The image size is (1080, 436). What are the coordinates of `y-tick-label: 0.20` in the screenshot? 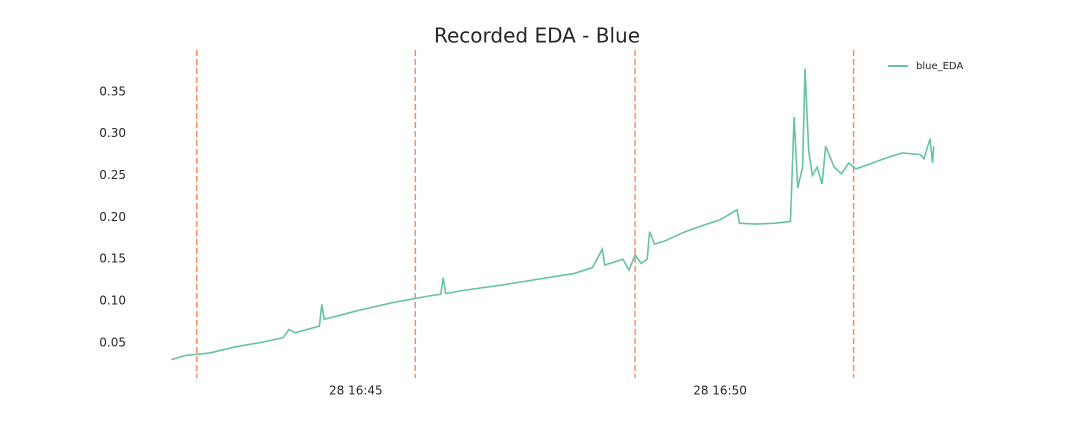 It's located at (112, 217).